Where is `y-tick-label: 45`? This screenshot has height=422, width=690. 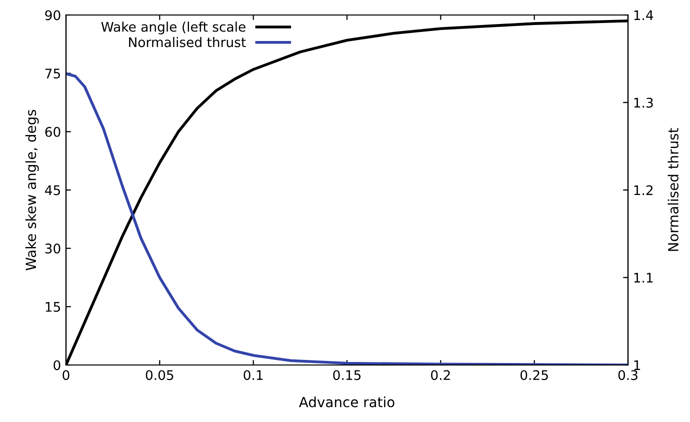 y-tick-label: 45 is located at coordinates (52, 190).